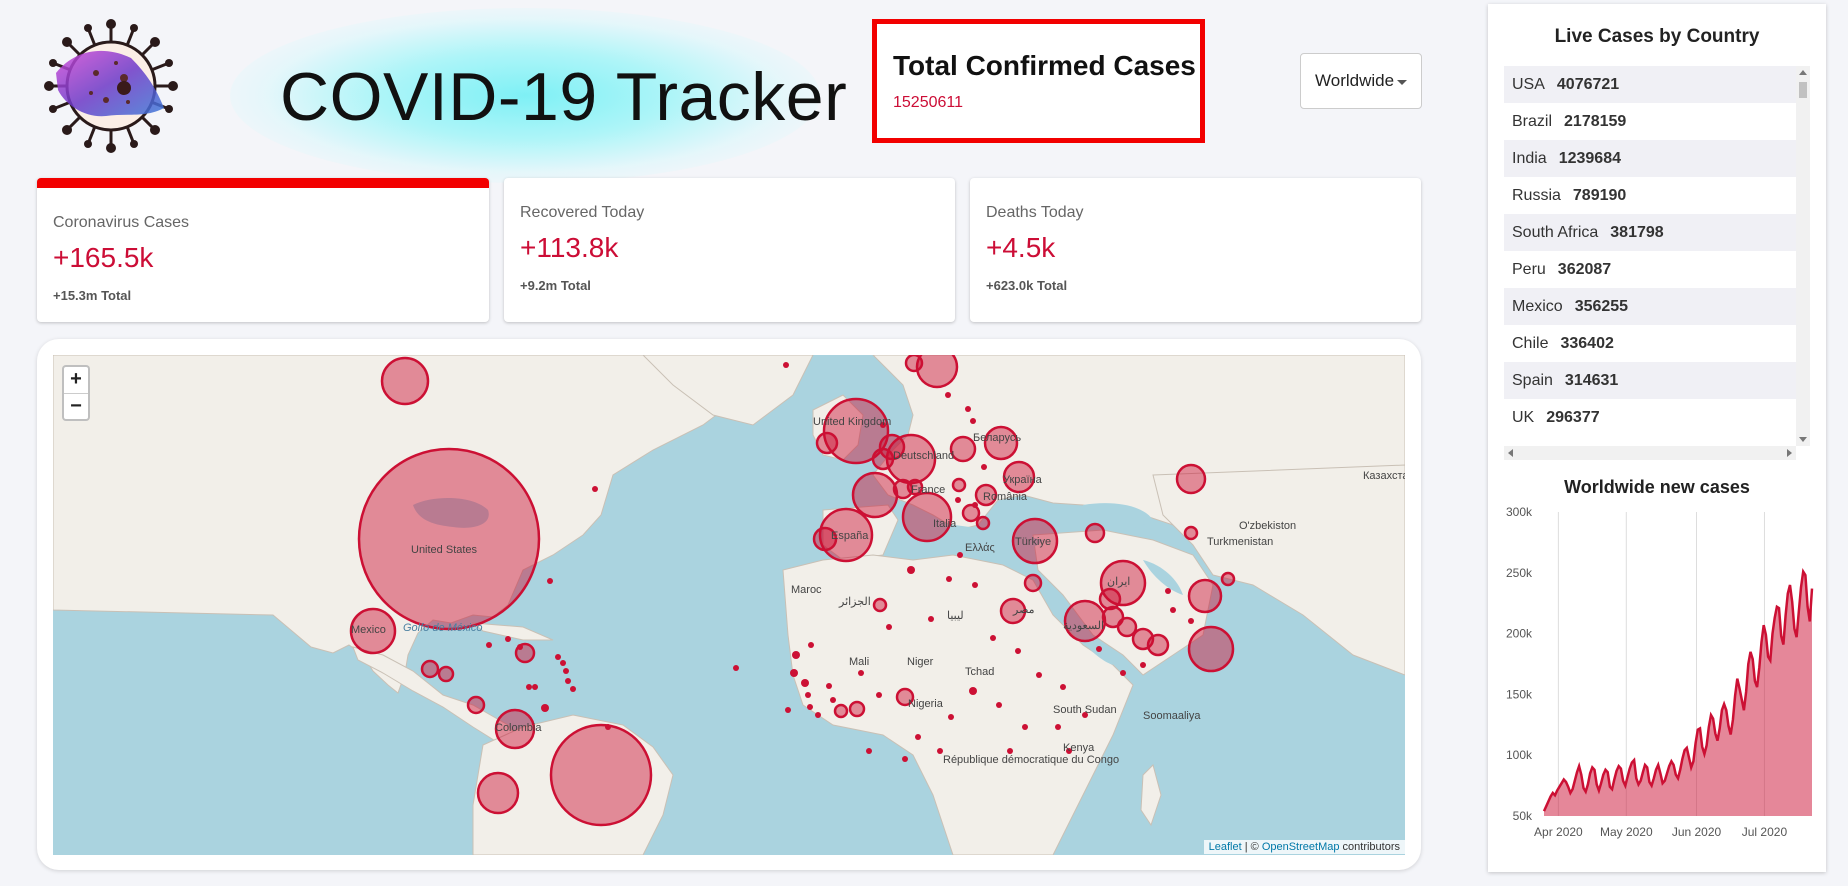 The height and width of the screenshot is (886, 1848). Describe the element at coordinates (955, 616) in the screenshot. I see `map-label: ليبيا` at that location.